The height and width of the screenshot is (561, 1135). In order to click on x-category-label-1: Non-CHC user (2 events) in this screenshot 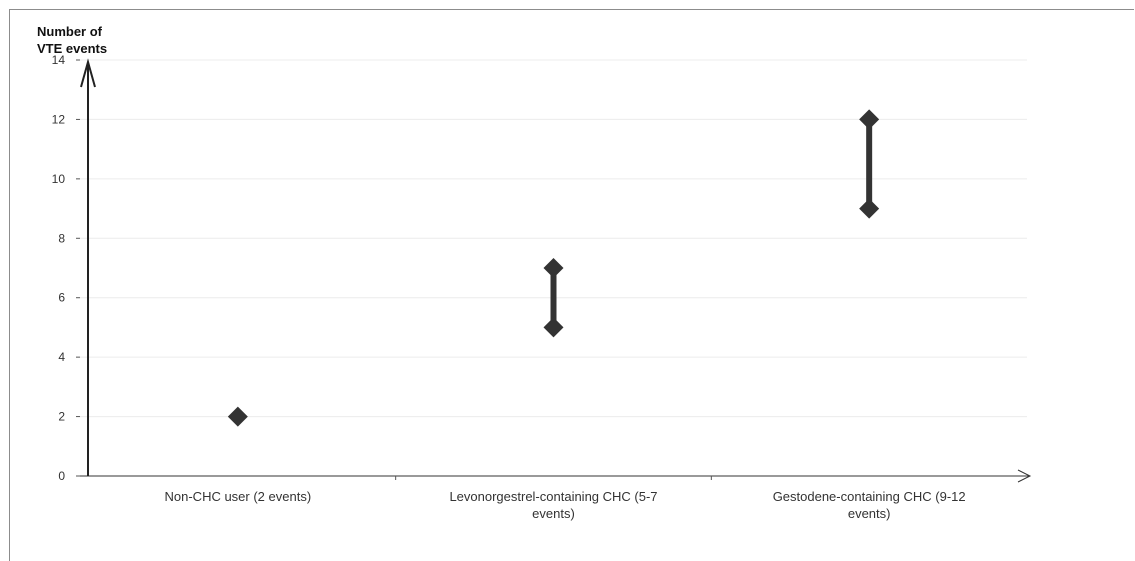, I will do `click(238, 496)`.